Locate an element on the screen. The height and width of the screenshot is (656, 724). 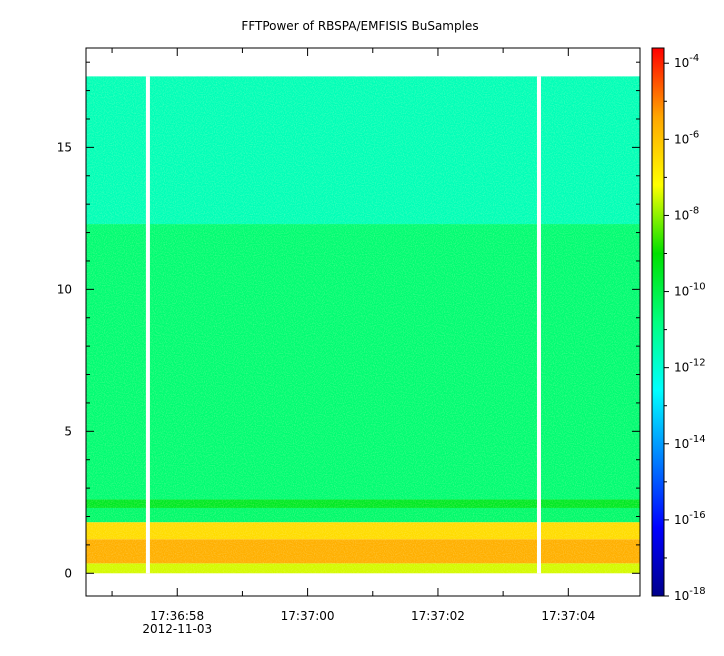
y-tick-label: 0 is located at coordinates (68, 573).